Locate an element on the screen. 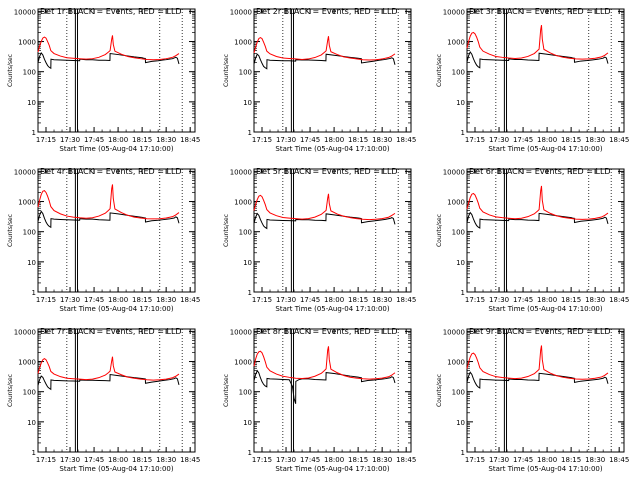 The image size is (640, 480). panel-title: Det 3r BLACK = Events, RED = LLD is located at coordinates (540, 11).